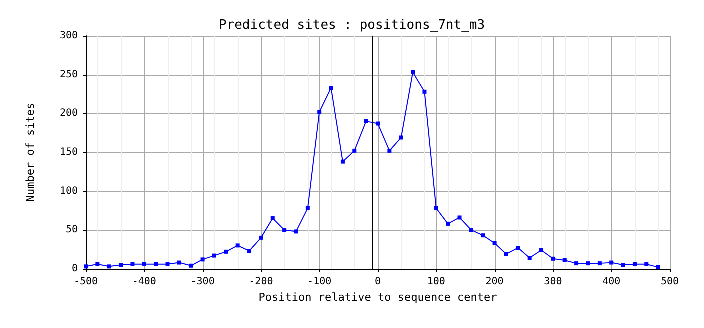 This screenshot has width=704, height=328. Describe the element at coordinates (86, 282) in the screenshot. I see `x-tick-label: -500` at that location.